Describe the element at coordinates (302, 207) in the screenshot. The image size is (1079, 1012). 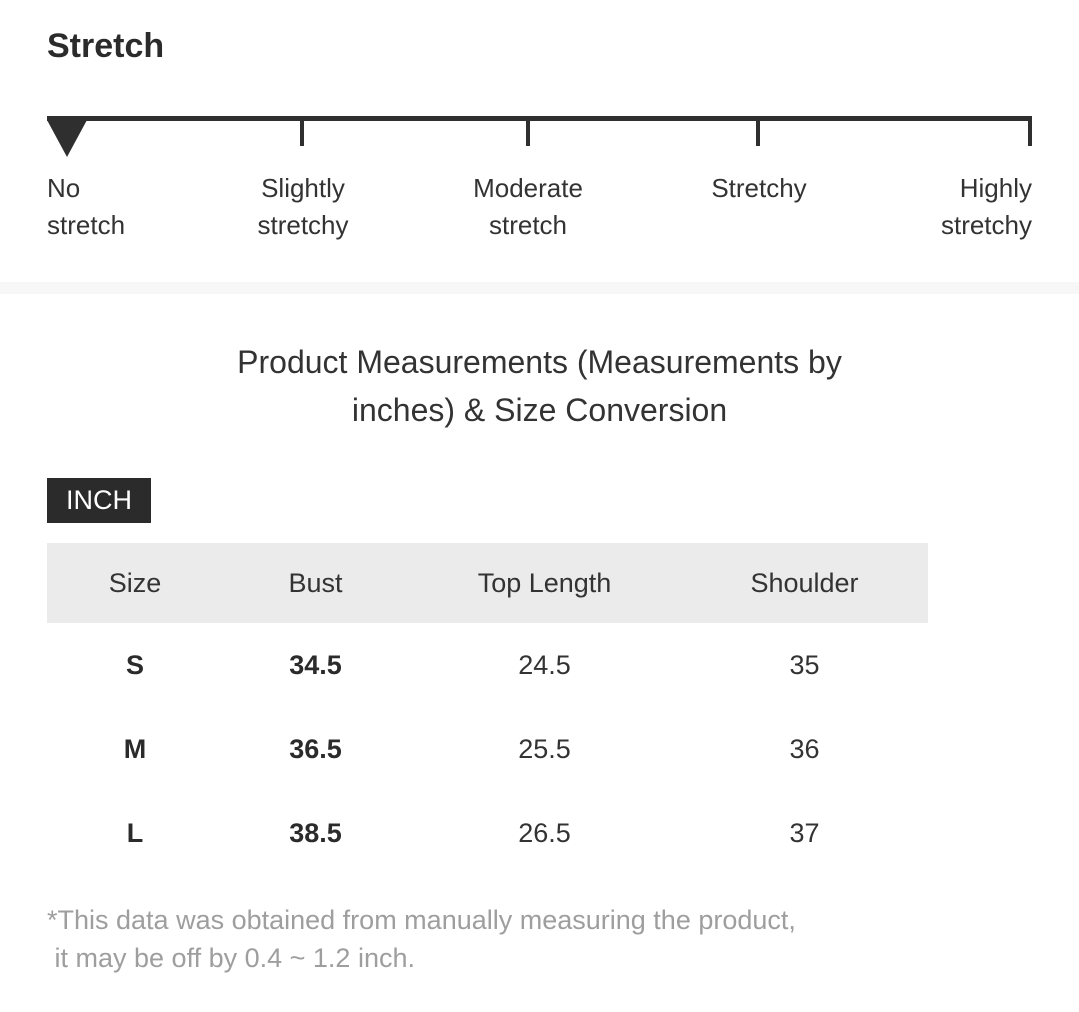
I see `stretch-level-label-slightly-stretchy: Slightly stretchy` at that location.